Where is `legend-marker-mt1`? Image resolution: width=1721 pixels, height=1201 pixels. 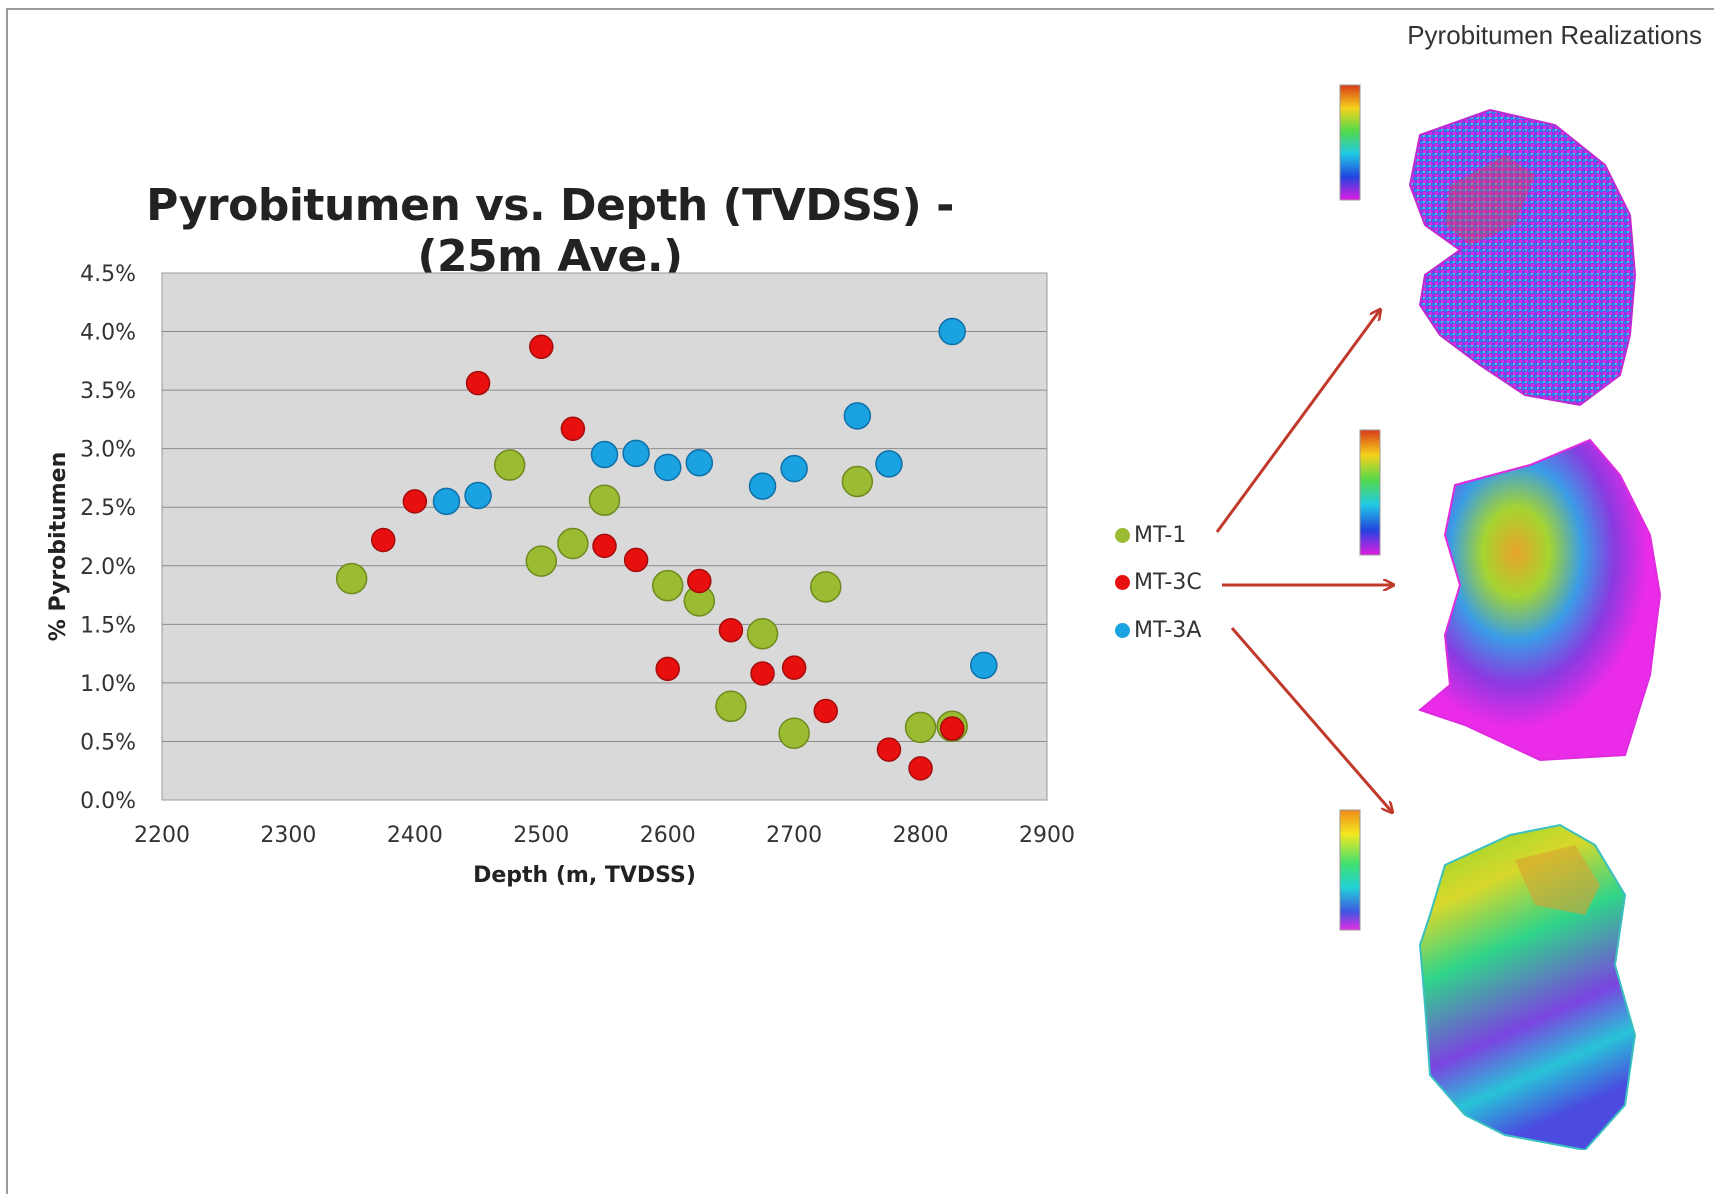 legend-marker-mt1 is located at coordinates (1122, 535).